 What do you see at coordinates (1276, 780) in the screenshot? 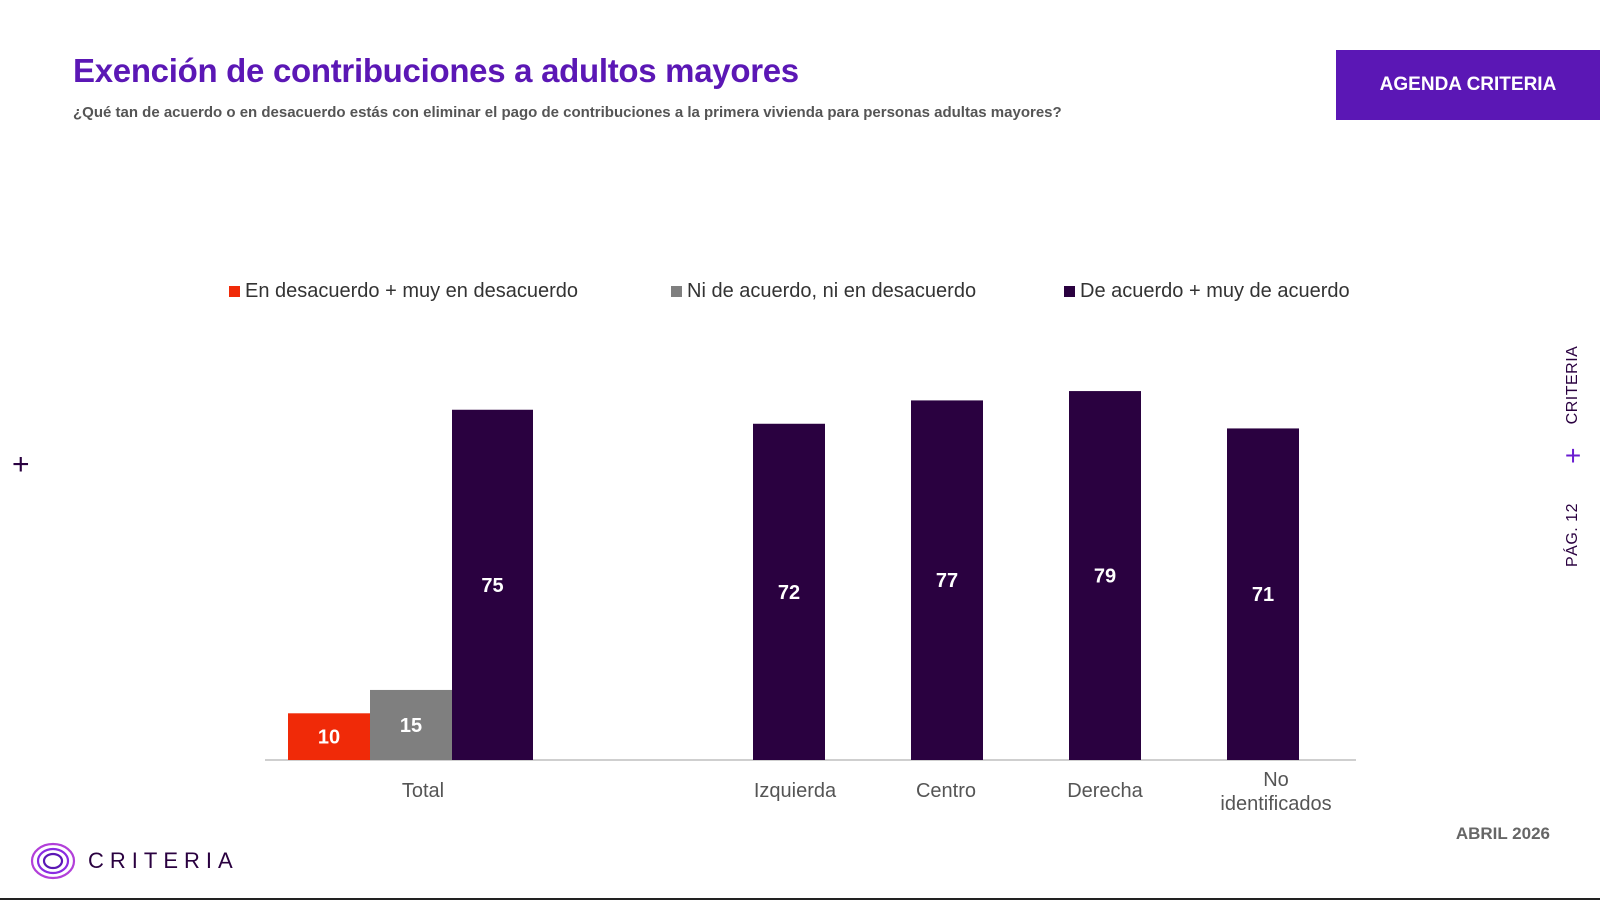
I see `category-label-4-line-0: No` at bounding box center [1276, 780].